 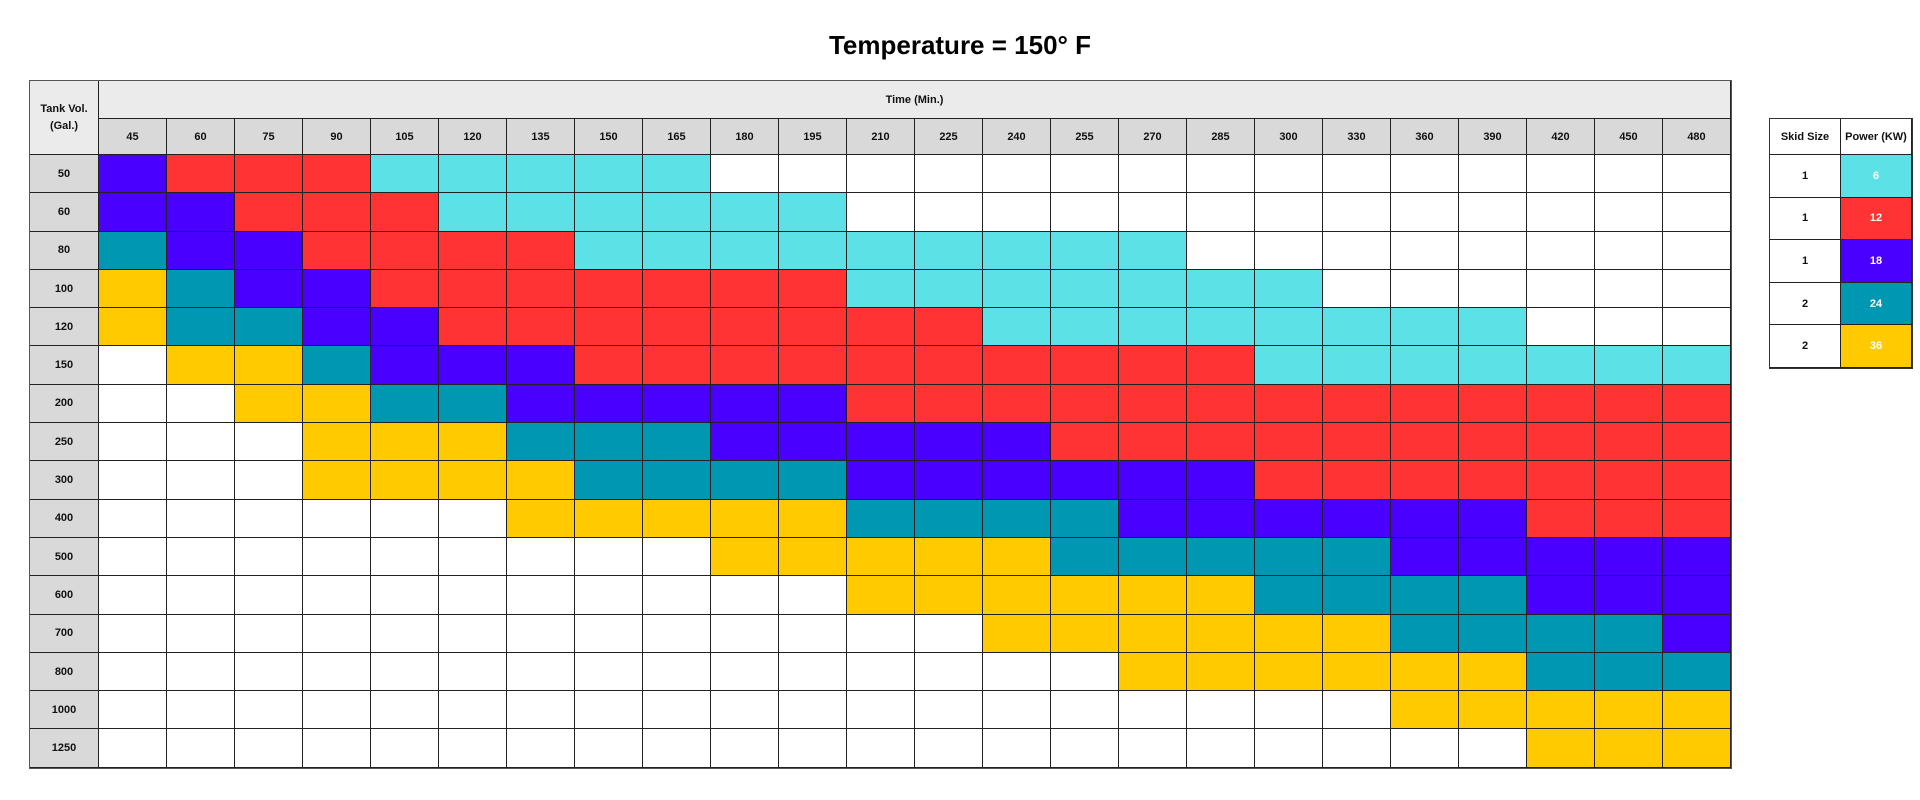 What do you see at coordinates (541, 137) in the screenshot?
I see `time-column-label: 135` at bounding box center [541, 137].